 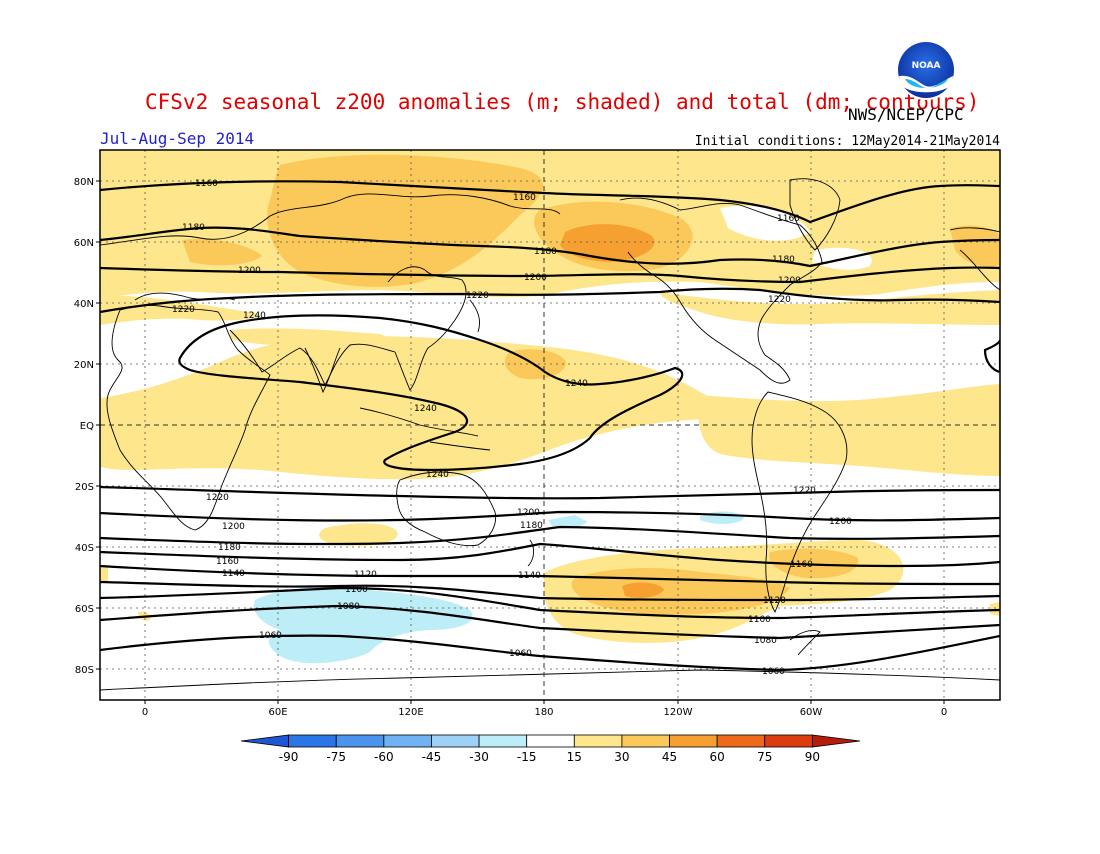 I want to click on colorbar-tick-label: 60, so click(x=717, y=757).